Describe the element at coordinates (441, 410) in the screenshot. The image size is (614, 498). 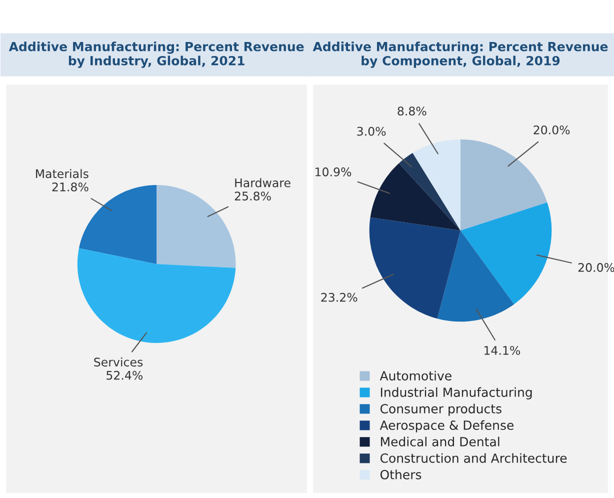
I see `legend-label: Consumer products` at that location.